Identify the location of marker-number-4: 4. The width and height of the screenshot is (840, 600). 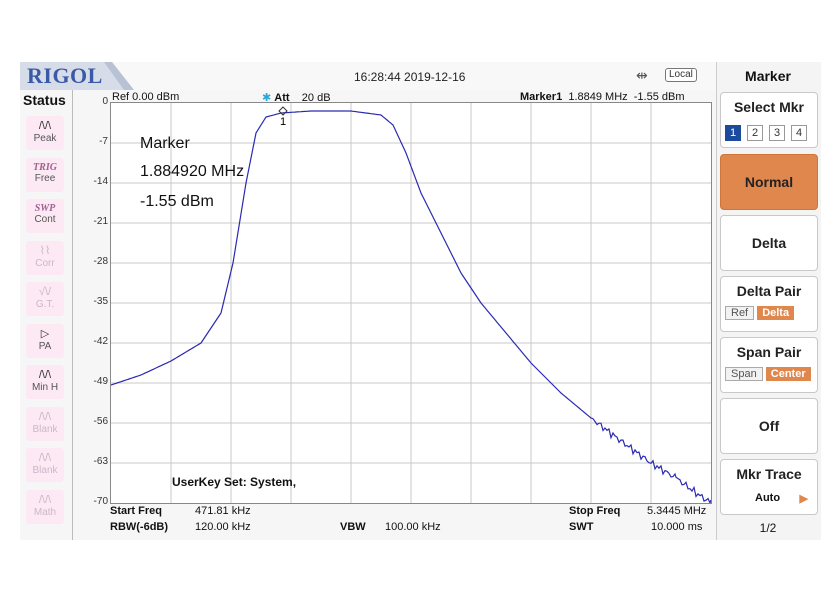
(799, 133).